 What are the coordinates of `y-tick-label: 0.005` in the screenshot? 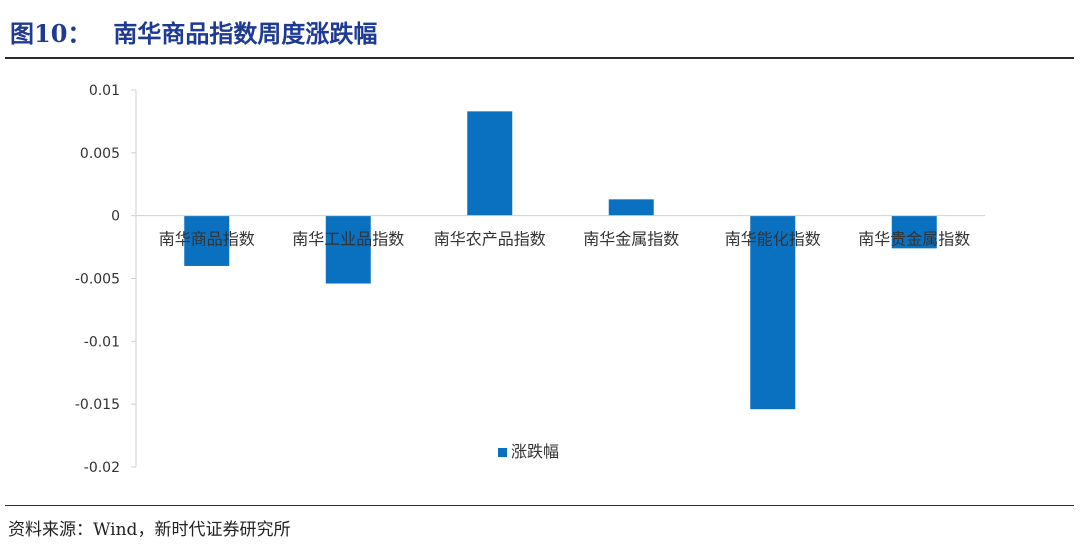 It's located at (100, 154).